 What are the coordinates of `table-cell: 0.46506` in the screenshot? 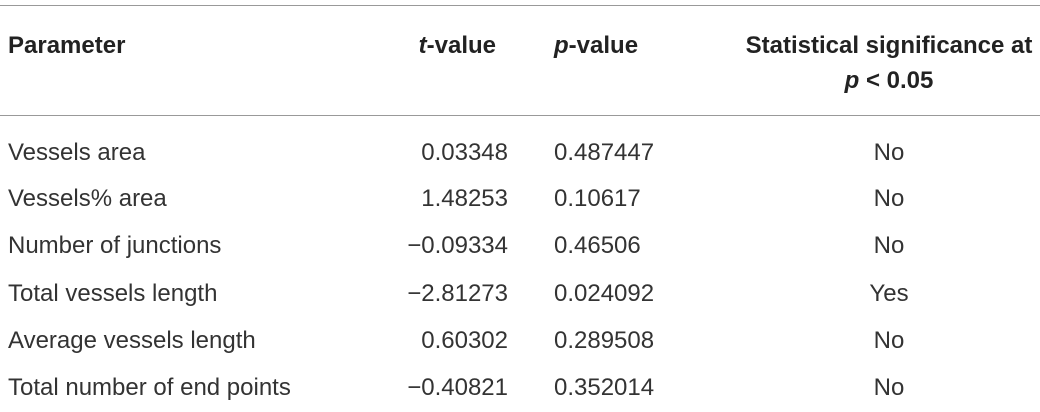 It's located at (597, 246).